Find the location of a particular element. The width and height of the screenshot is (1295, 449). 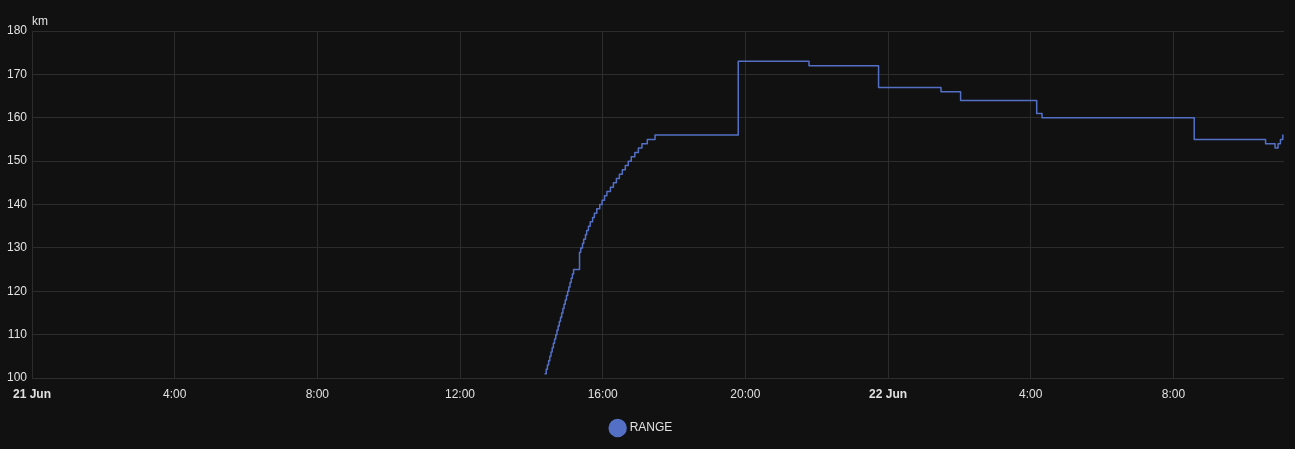

y-axis-title: km is located at coordinates (40, 21).